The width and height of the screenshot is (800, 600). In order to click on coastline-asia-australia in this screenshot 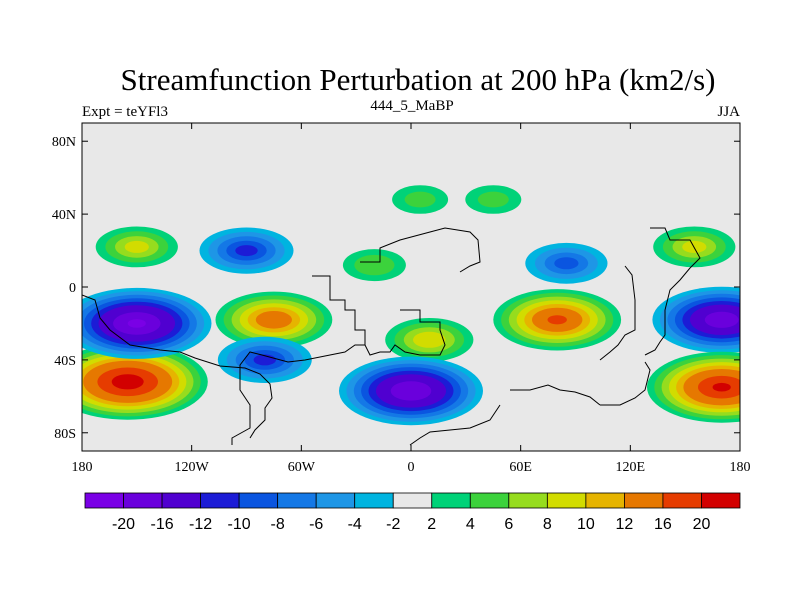, I will do `click(555, 336)`.